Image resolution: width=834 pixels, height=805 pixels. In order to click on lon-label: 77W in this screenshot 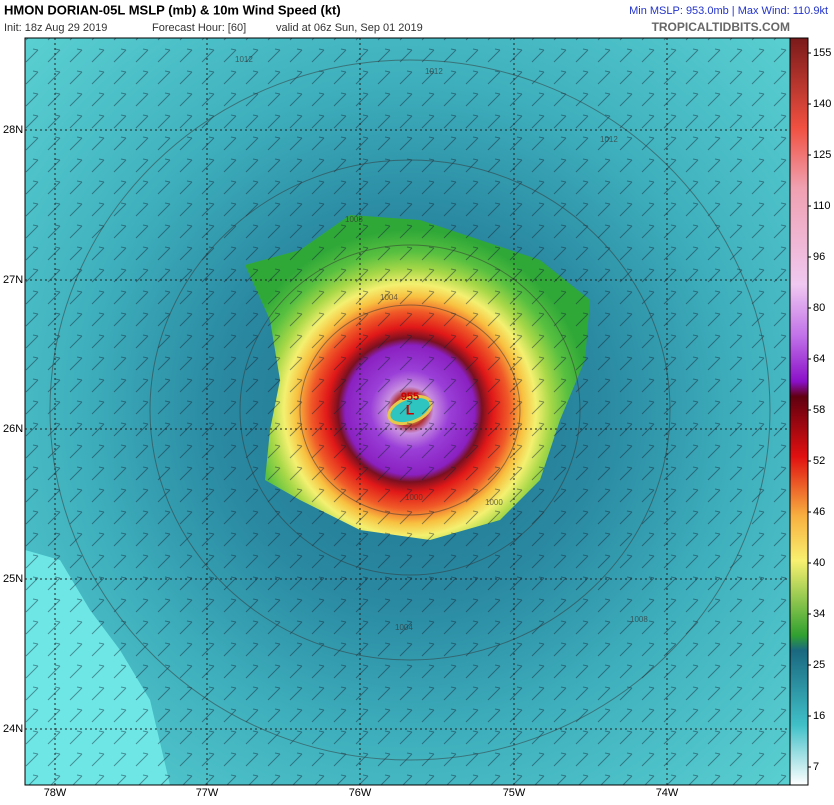, I will do `click(207, 793)`.